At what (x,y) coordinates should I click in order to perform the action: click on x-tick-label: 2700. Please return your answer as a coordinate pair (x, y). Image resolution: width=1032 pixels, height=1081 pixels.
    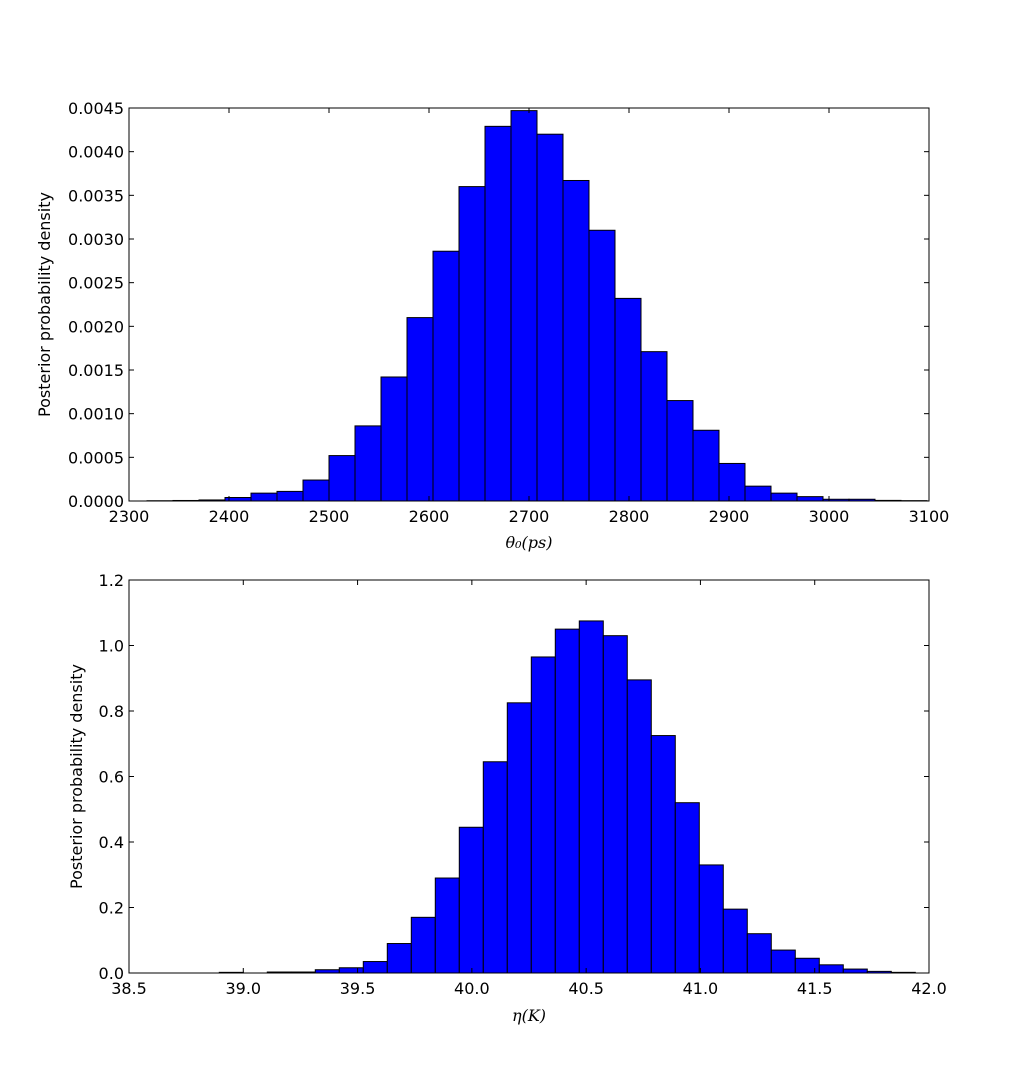
    Looking at the image, I should click on (529, 516).